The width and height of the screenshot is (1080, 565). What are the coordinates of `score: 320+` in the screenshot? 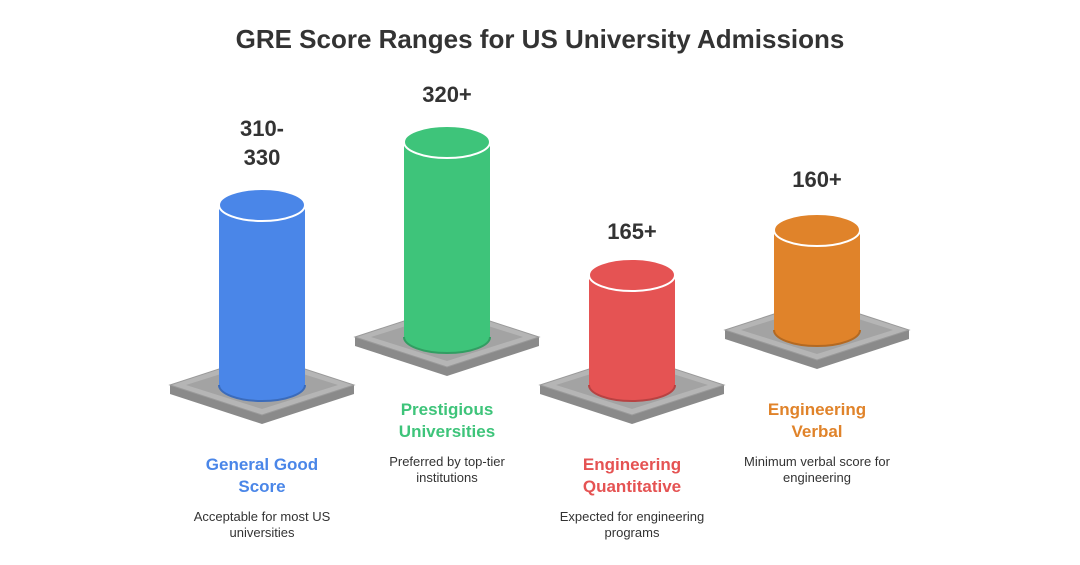 It's located at (447, 94).